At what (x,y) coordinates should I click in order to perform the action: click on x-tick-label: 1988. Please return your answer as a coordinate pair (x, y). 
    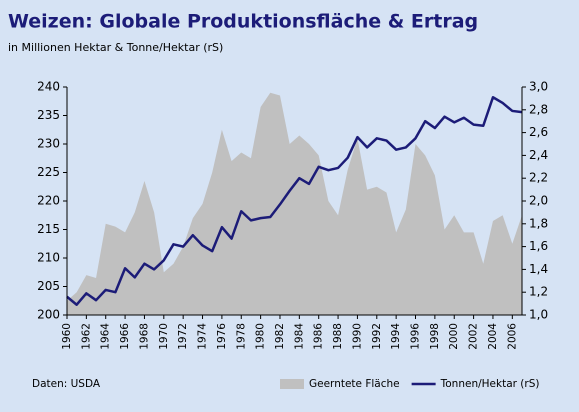
    Looking at the image, I should click on (338, 336).